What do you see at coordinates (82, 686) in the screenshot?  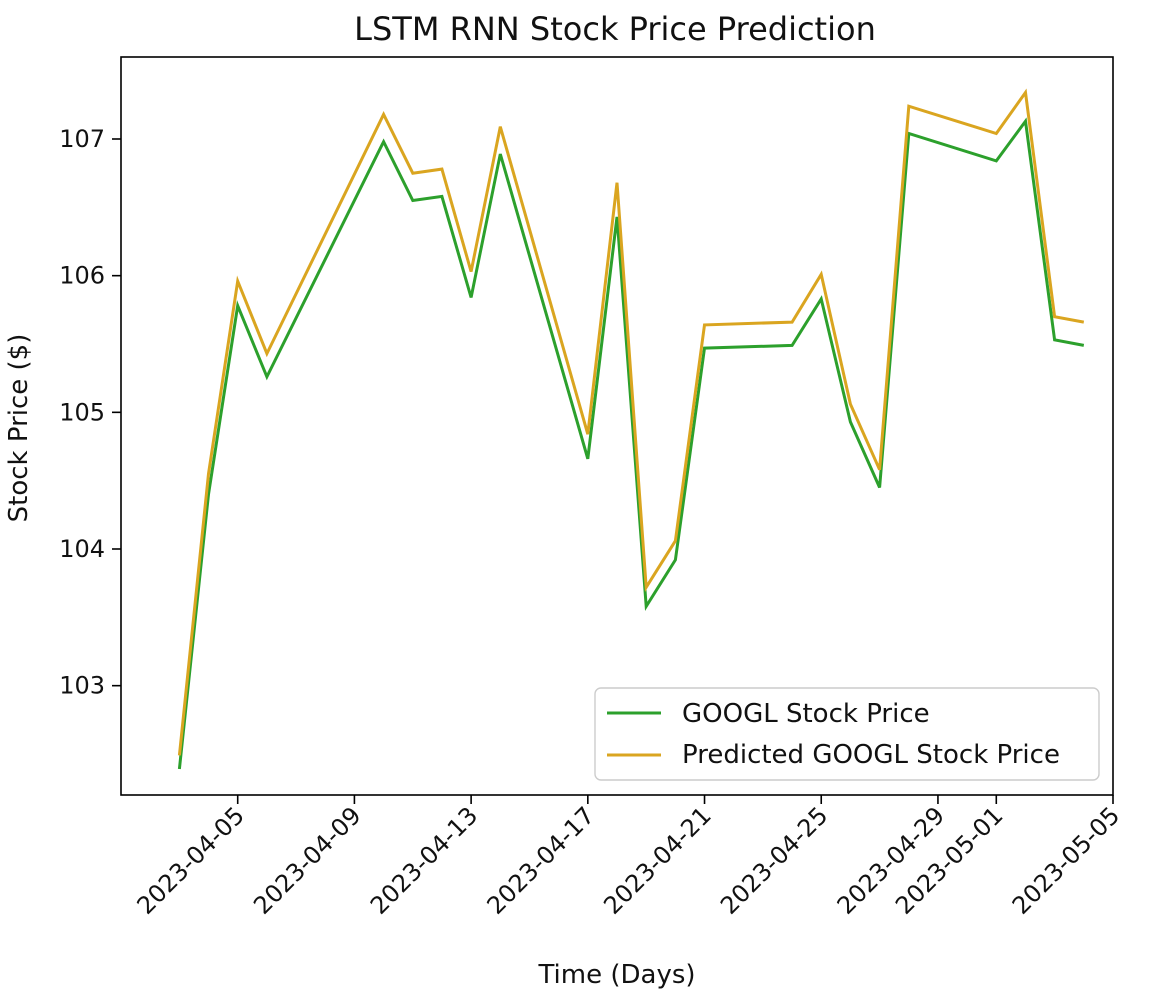 I see `y-tick-label: 103` at bounding box center [82, 686].